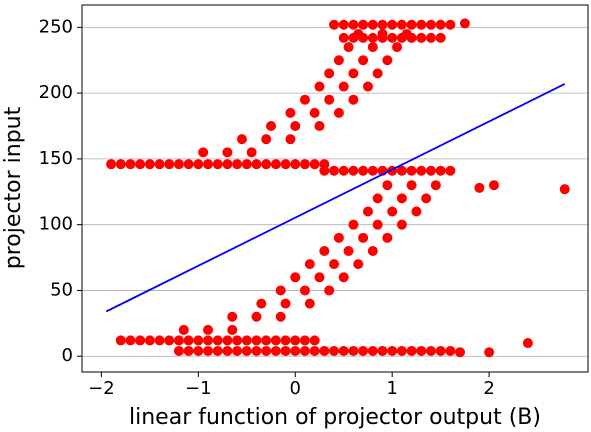  I want to click on x-tick-label: 0, so click(295, 388).